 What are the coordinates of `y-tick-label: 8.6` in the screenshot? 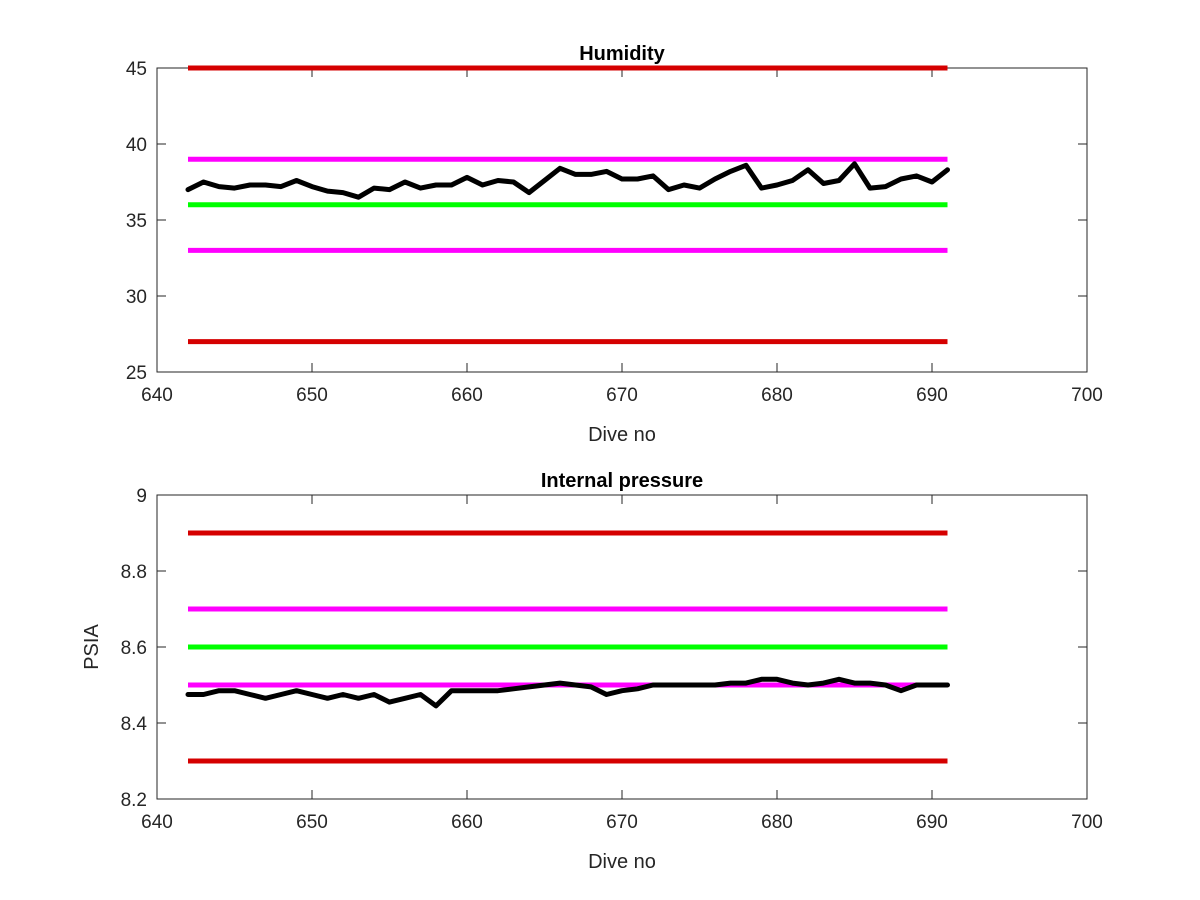 It's located at (134, 648).